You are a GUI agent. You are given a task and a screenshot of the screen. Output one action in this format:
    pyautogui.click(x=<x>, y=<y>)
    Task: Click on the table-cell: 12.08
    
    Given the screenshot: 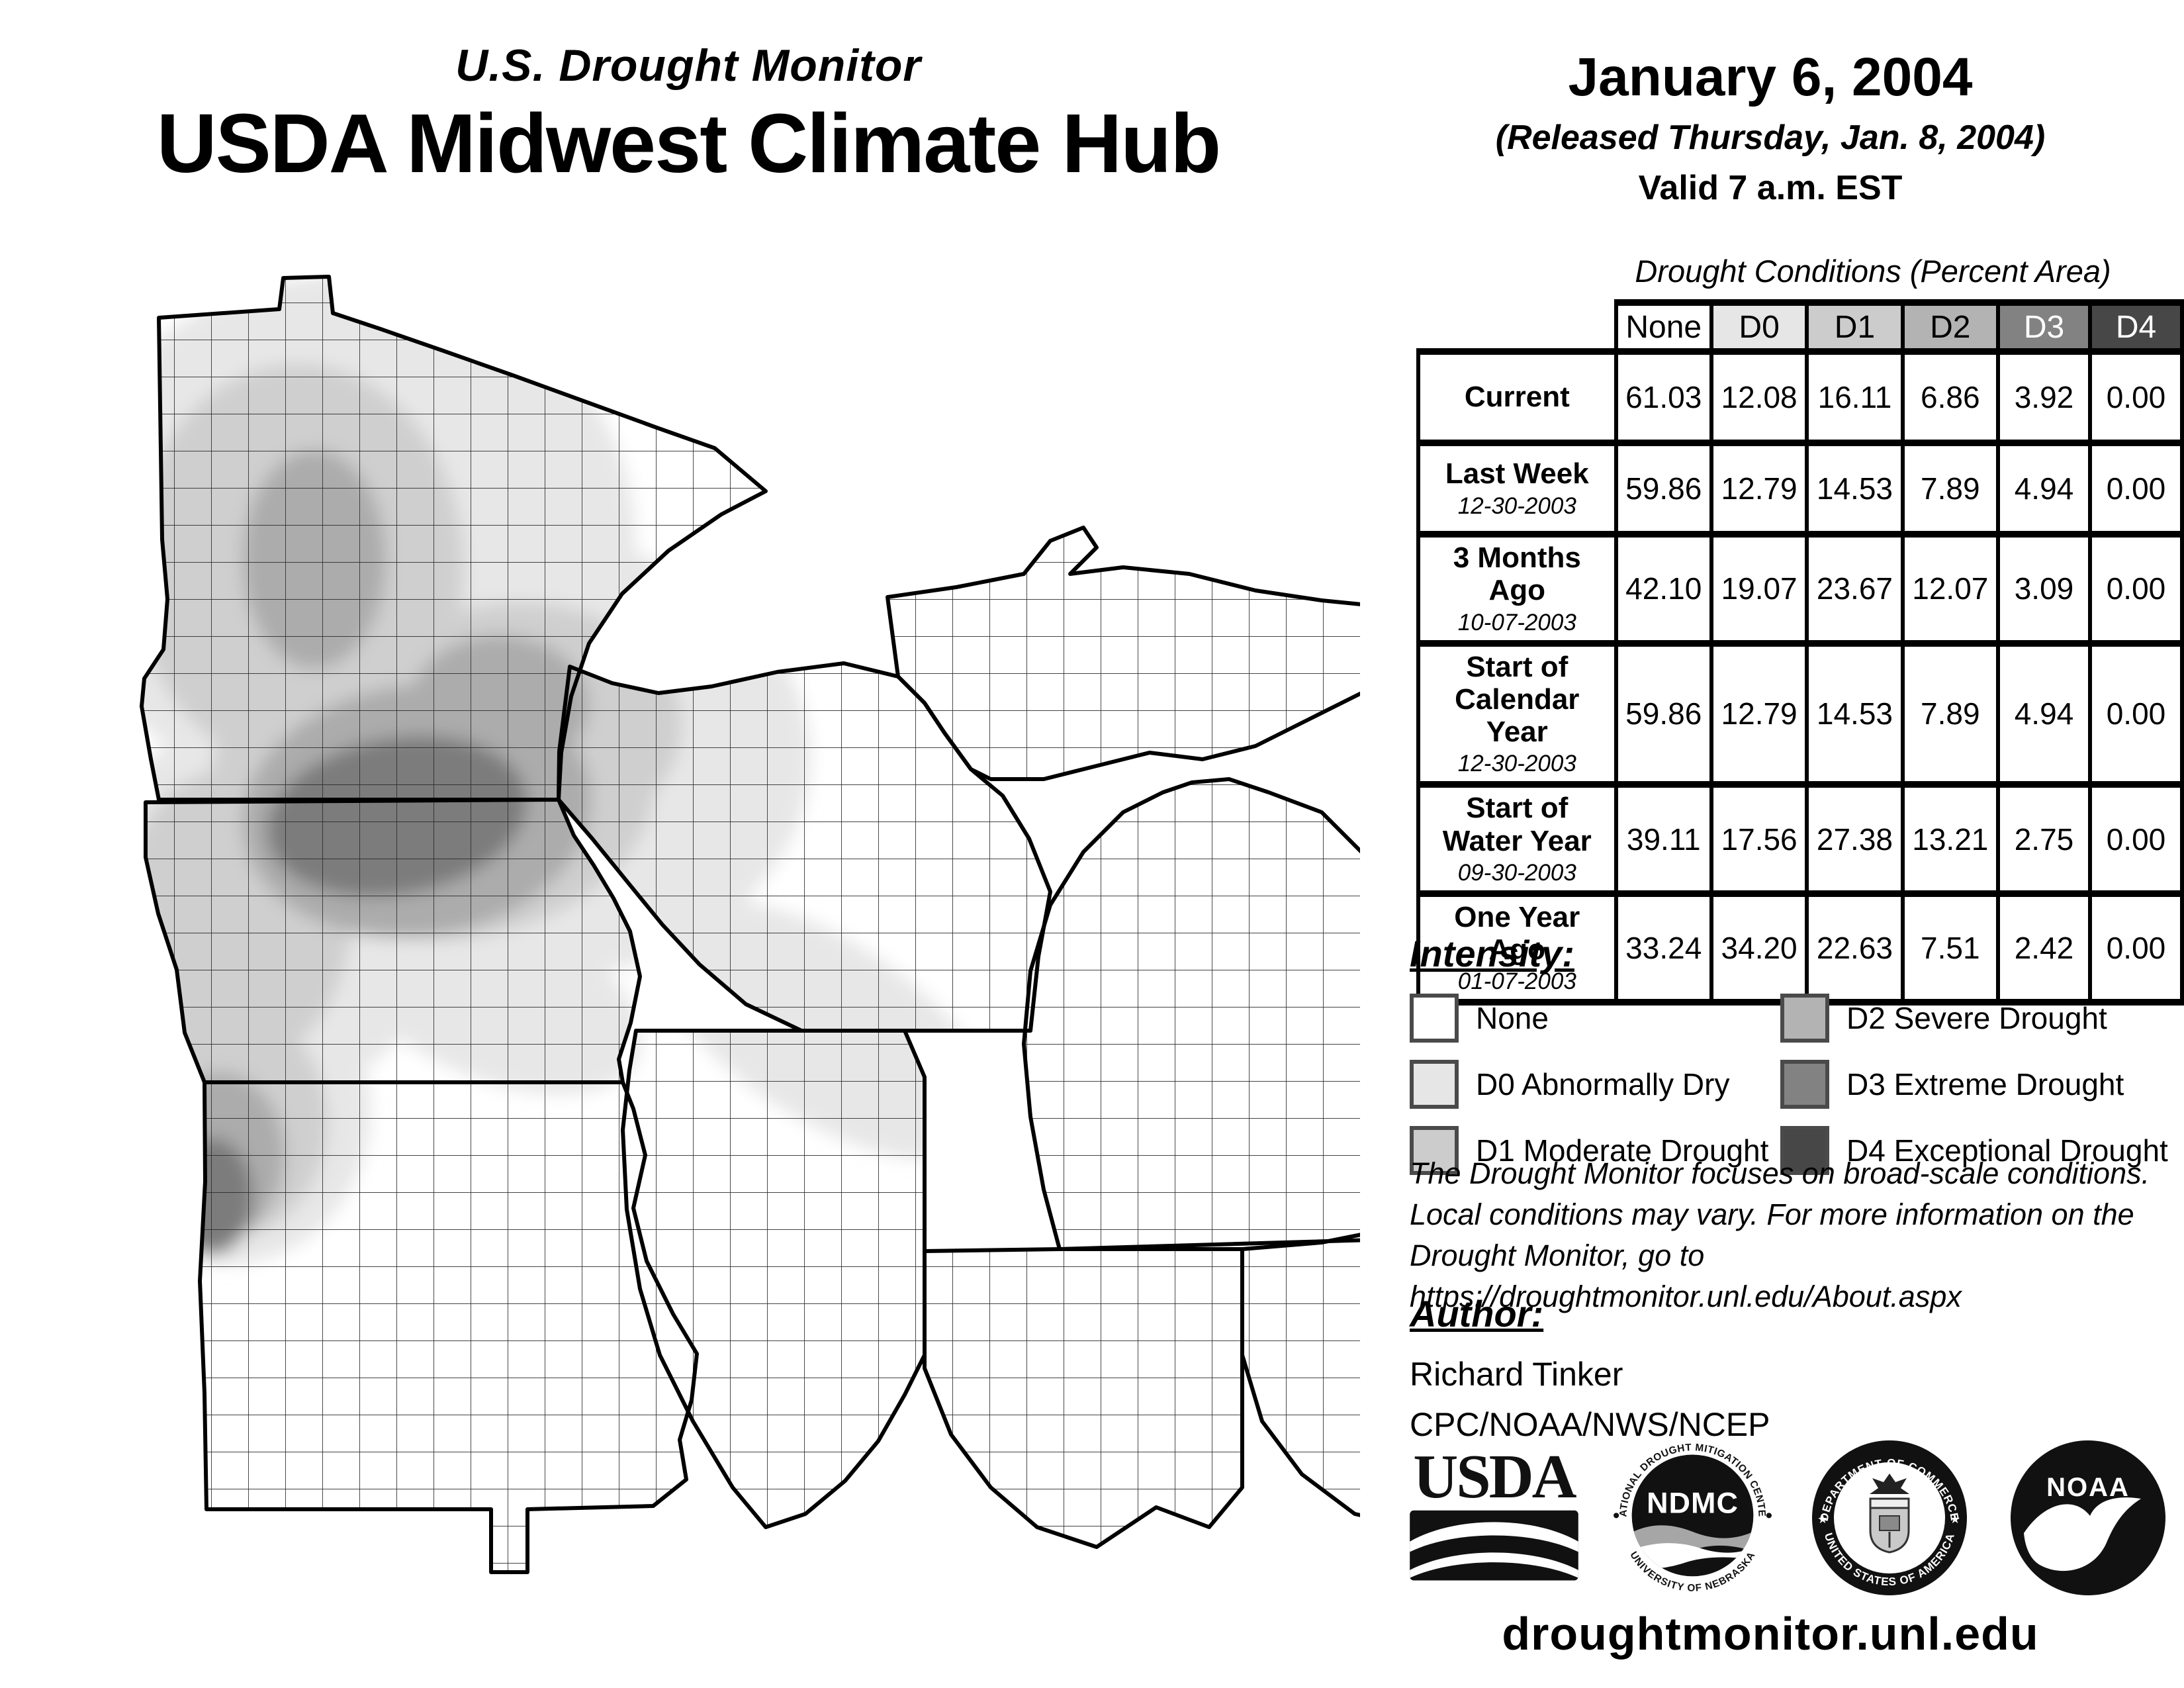 What is the action you would take?
    pyautogui.click(x=1759, y=397)
    